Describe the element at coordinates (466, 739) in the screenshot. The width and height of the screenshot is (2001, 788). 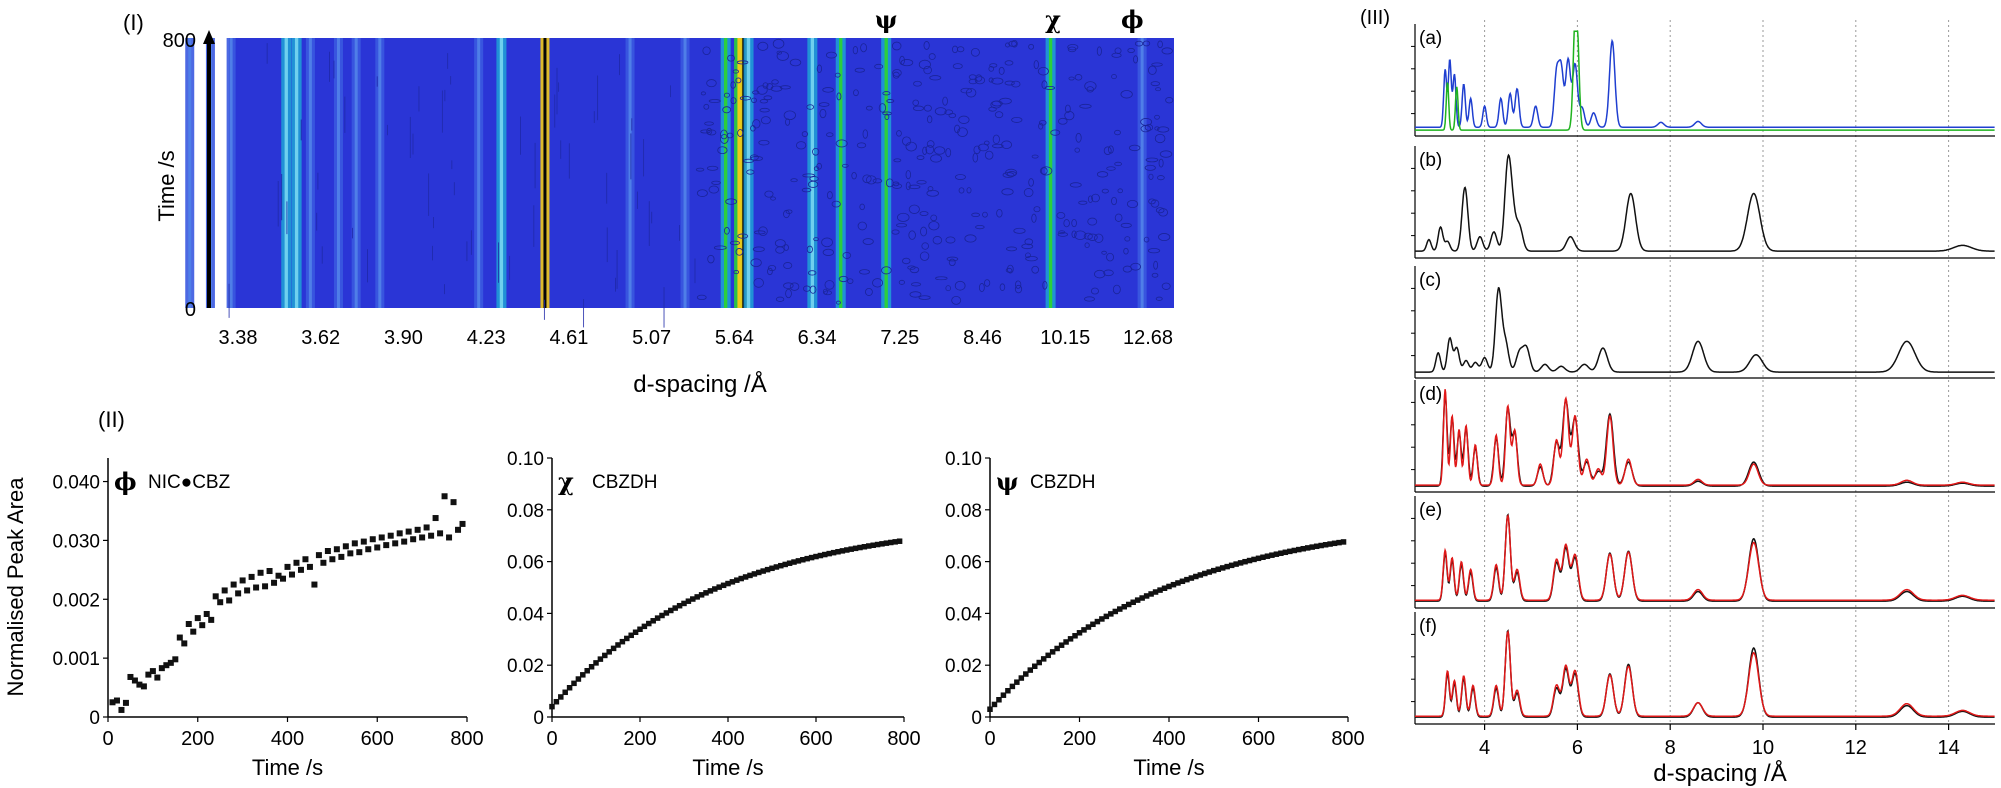
I see `kinetics-xtick-label: 800` at that location.